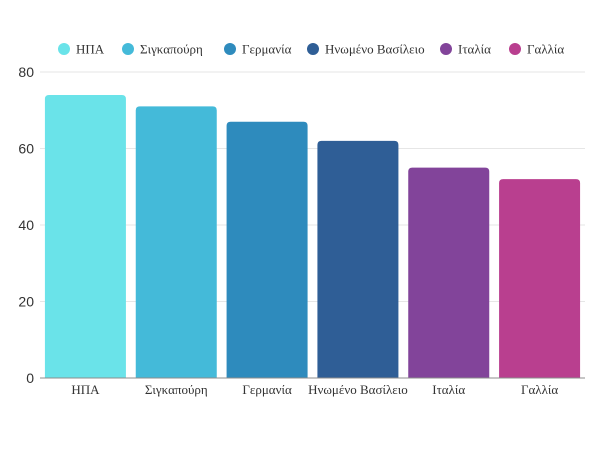 This screenshot has height=450, width=600. I want to click on legend-label: Ηνωμένο Βασίλειο, so click(375, 49).